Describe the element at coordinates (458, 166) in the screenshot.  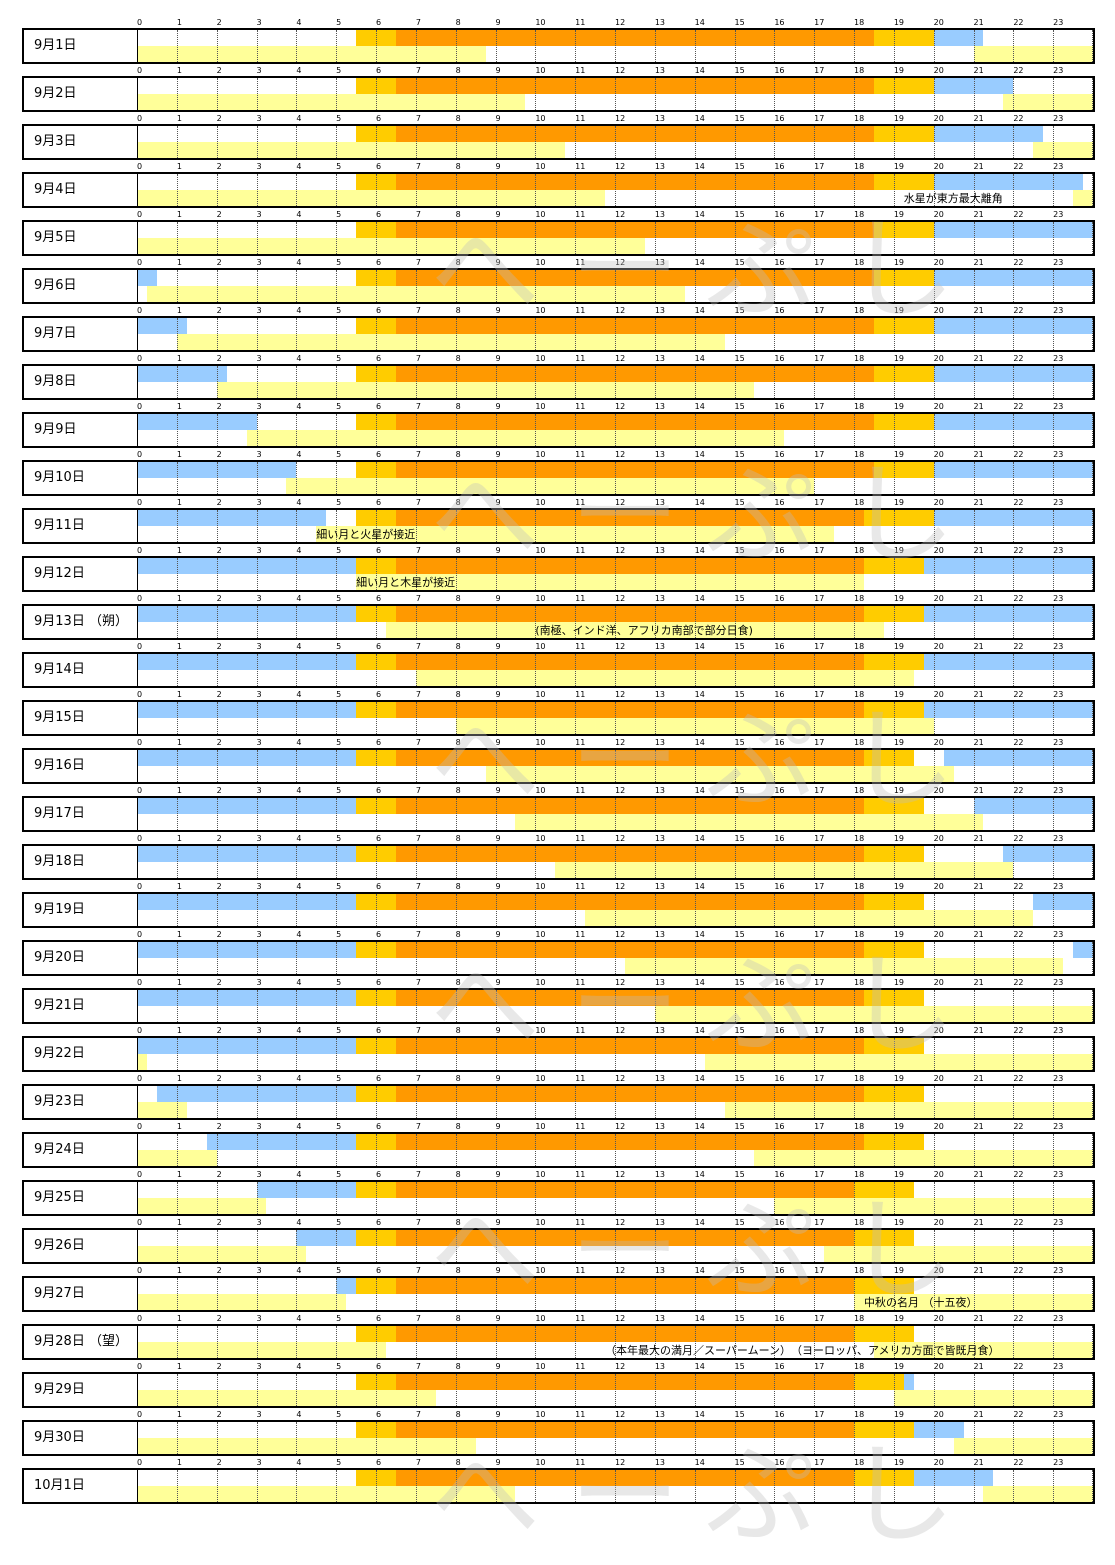
I see `hour-tick-label: 8` at that location.